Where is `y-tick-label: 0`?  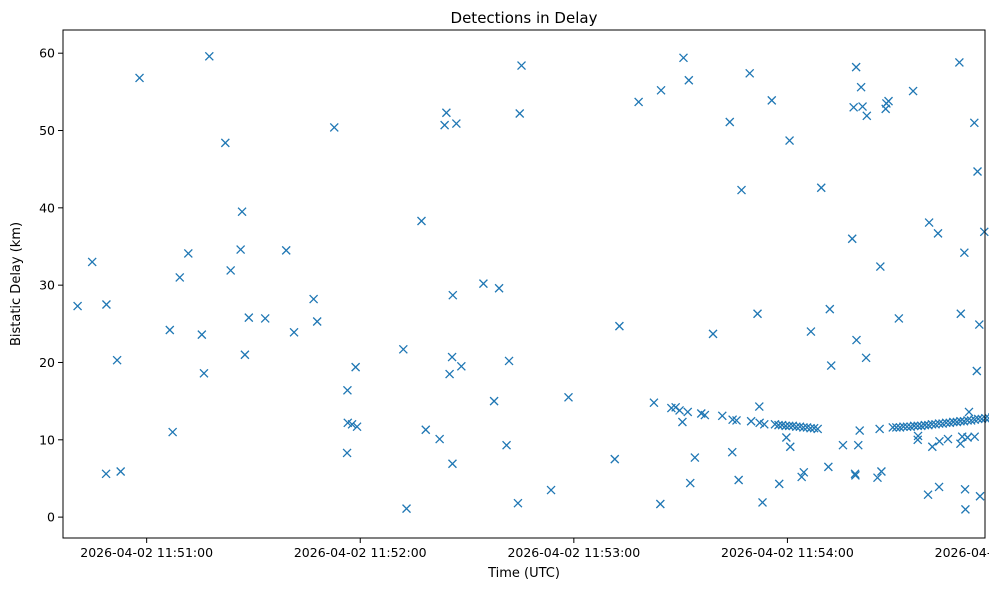 y-tick-label: 0 is located at coordinates (51, 517).